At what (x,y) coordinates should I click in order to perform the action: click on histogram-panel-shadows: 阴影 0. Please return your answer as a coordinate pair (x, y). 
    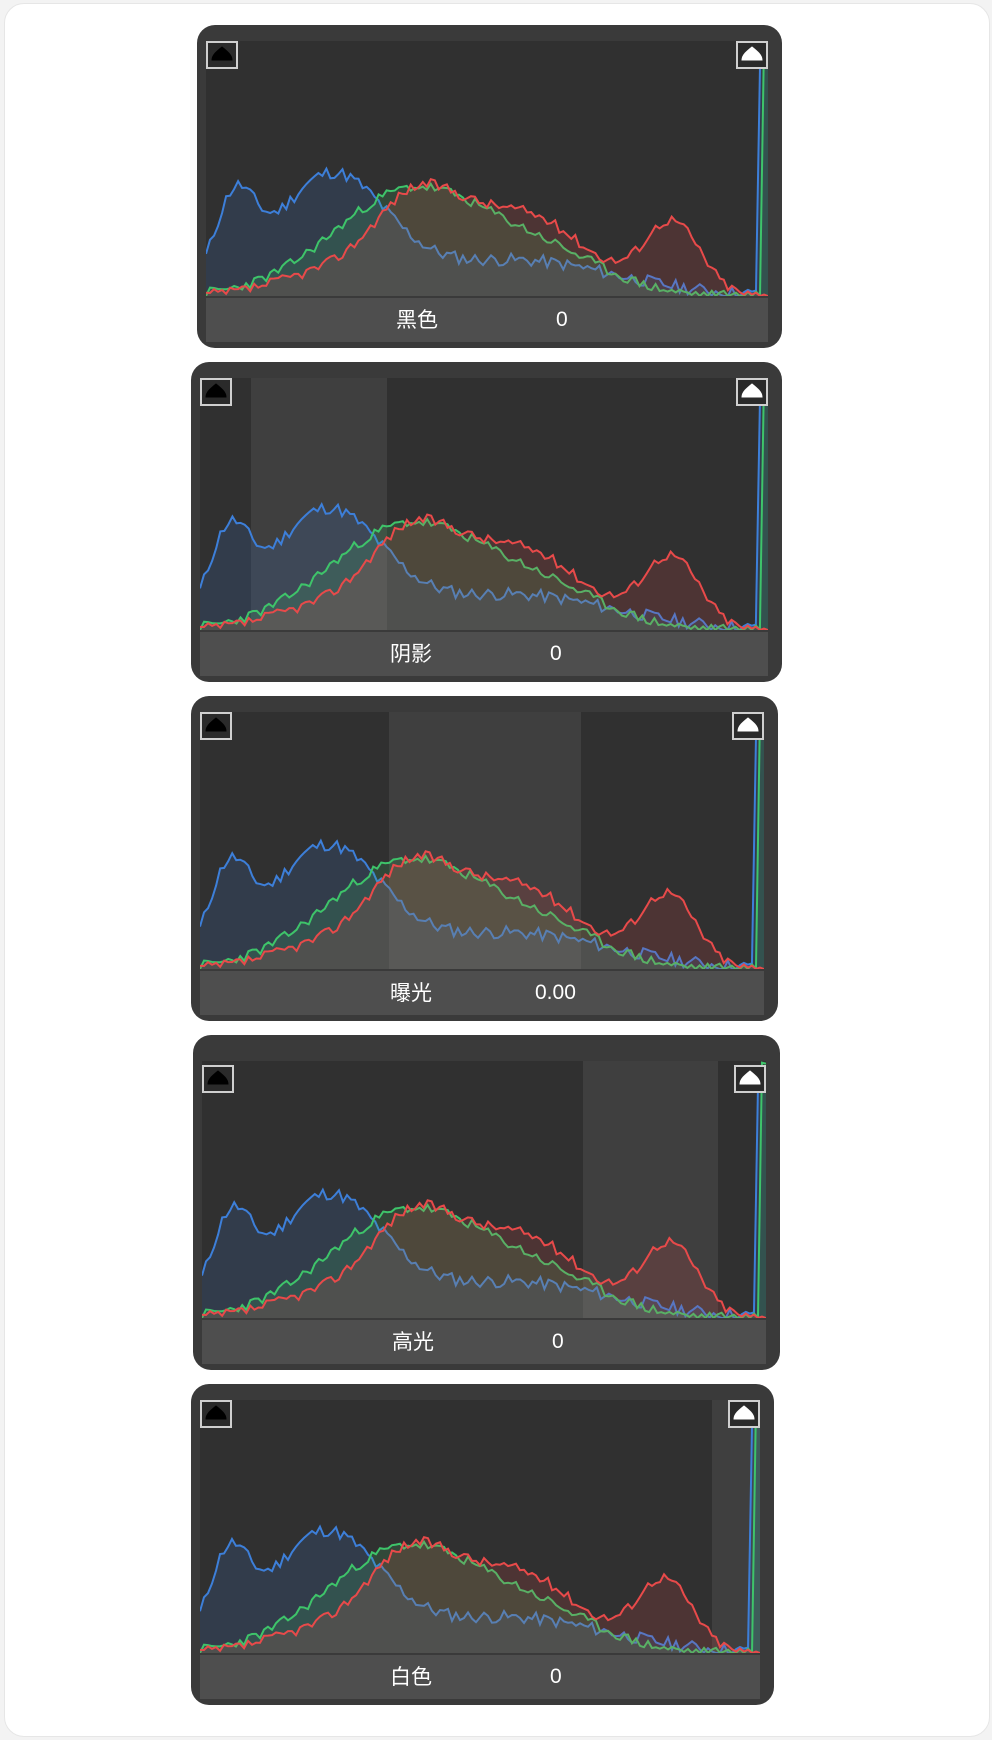
    Looking at the image, I should click on (486, 522).